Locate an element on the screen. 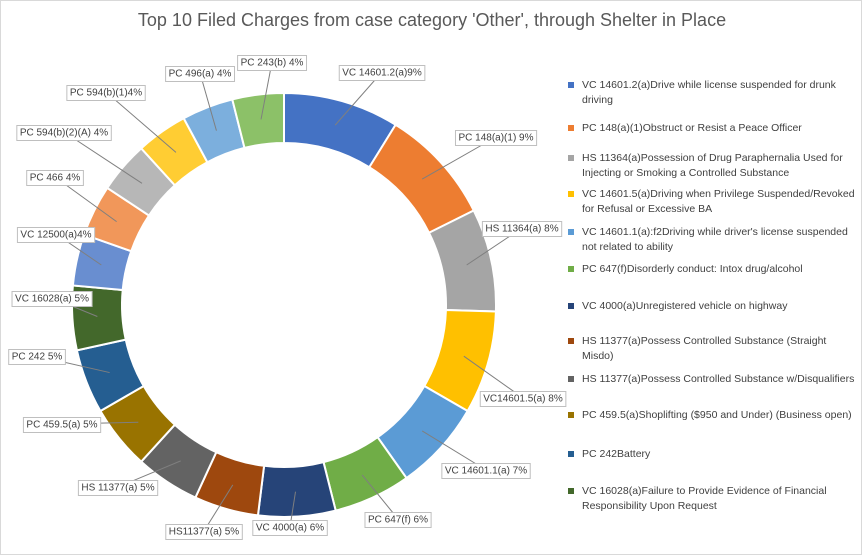 The width and height of the screenshot is (864, 557). data-label: HS 11364(a) 8% is located at coordinates (522, 229).